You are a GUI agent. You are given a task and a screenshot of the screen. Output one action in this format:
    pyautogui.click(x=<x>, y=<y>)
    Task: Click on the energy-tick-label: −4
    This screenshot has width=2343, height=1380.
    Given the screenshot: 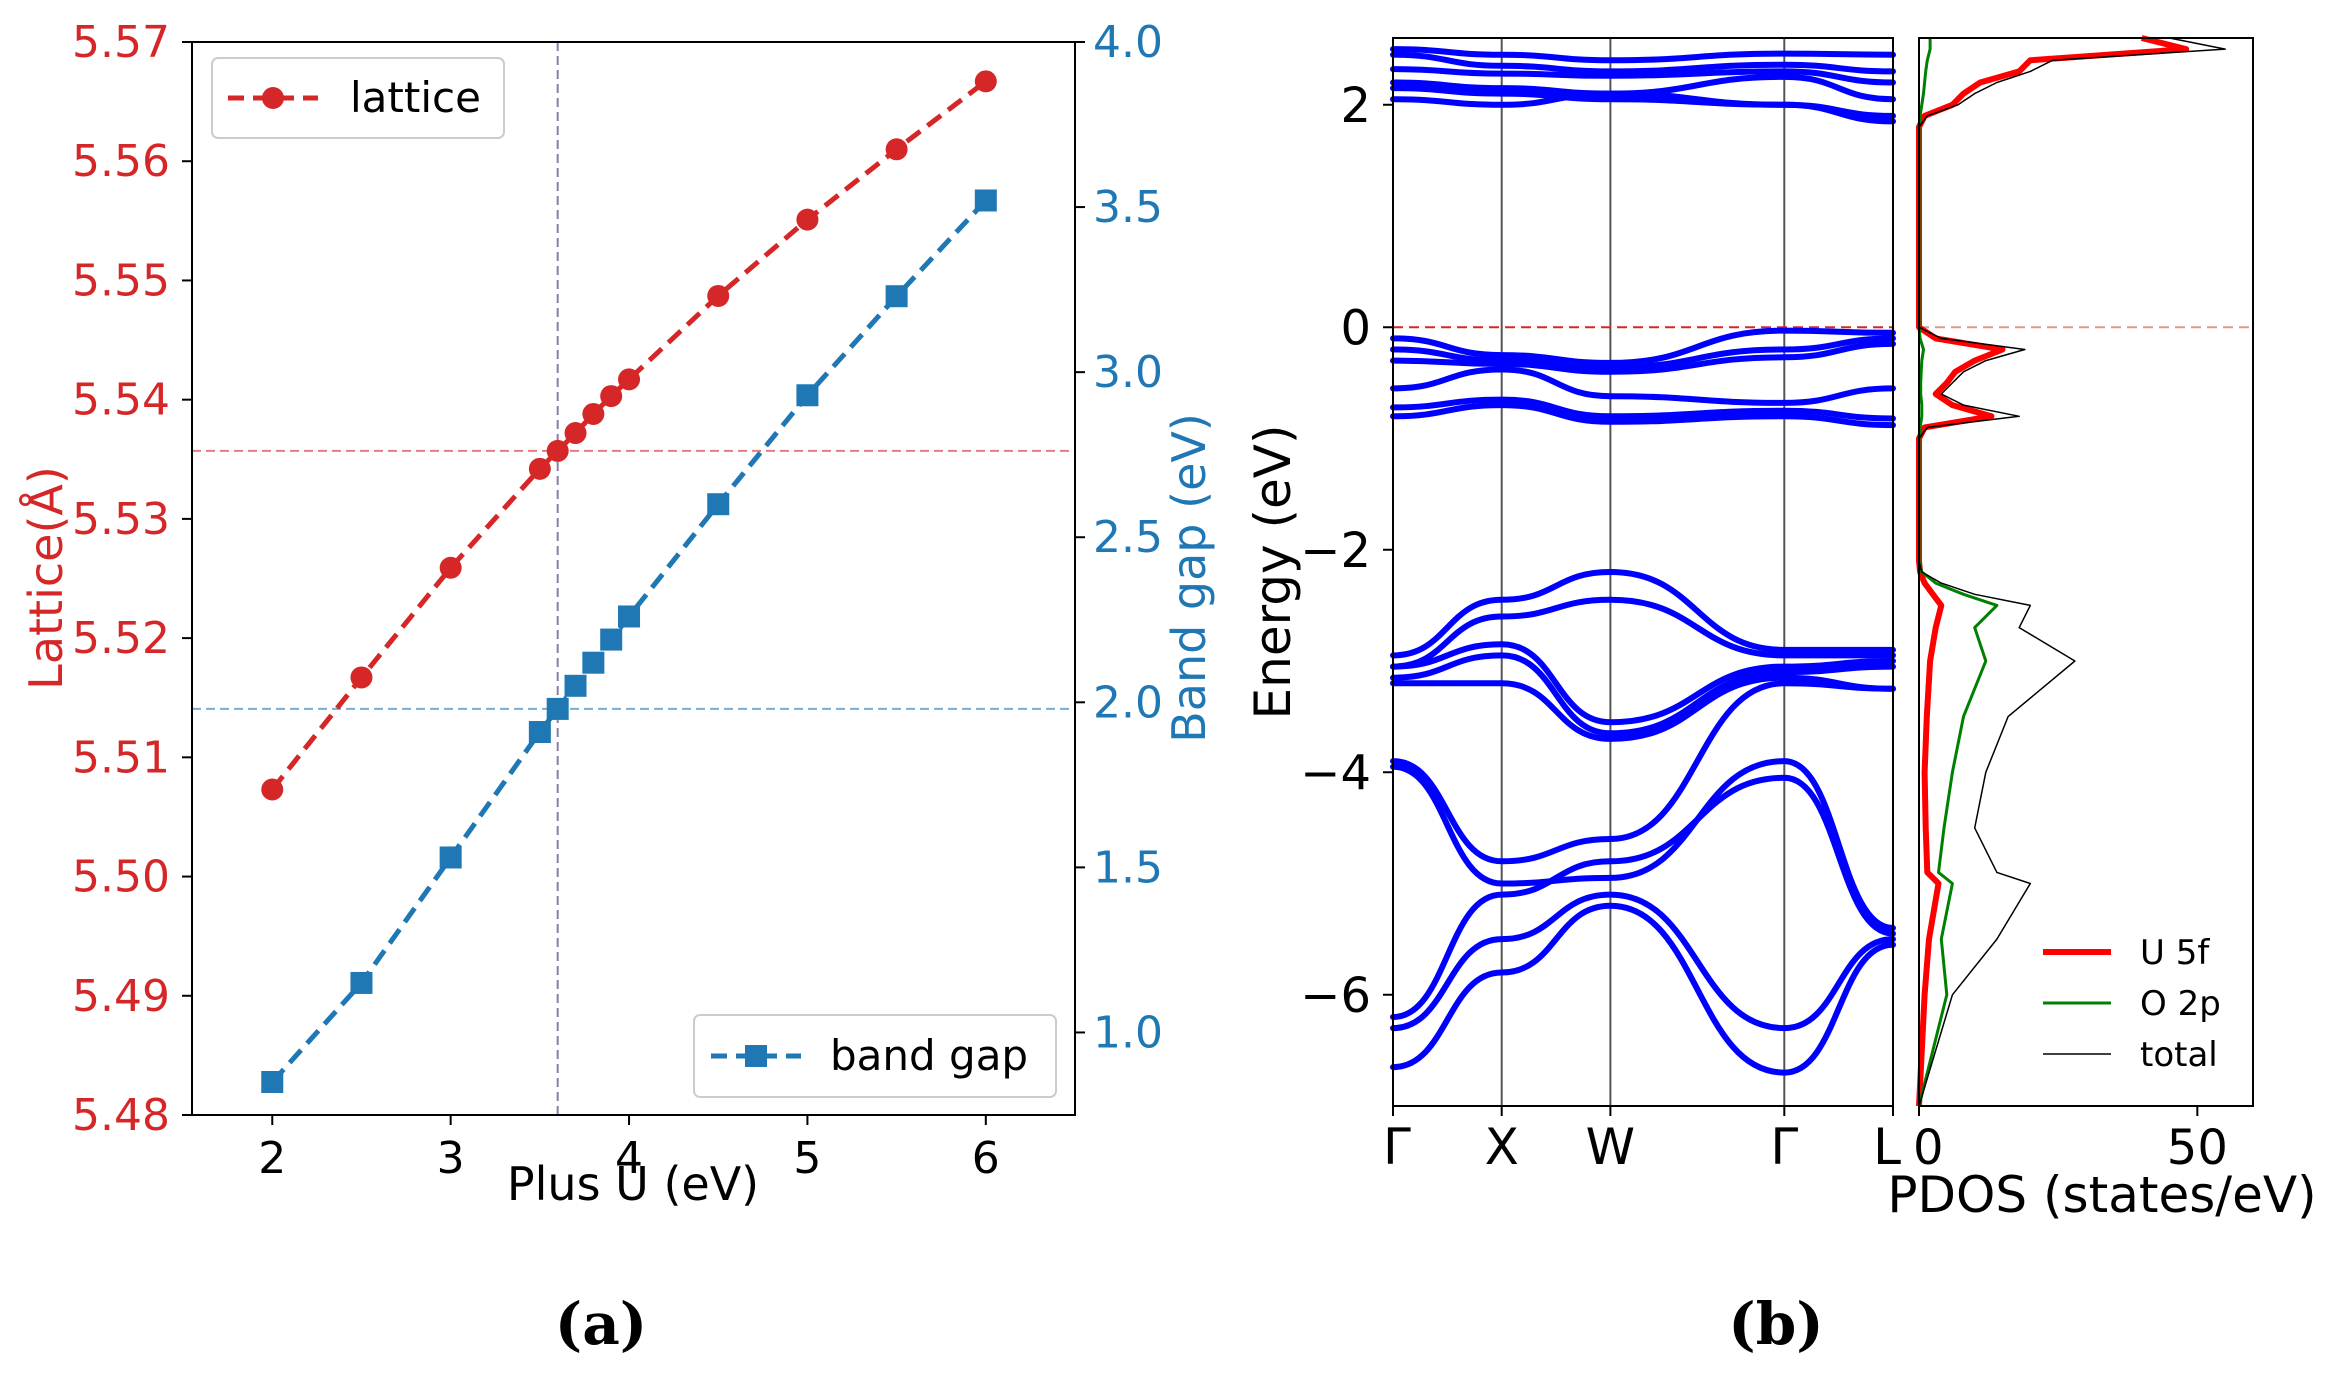 What is the action you would take?
    pyautogui.click(x=1335, y=773)
    